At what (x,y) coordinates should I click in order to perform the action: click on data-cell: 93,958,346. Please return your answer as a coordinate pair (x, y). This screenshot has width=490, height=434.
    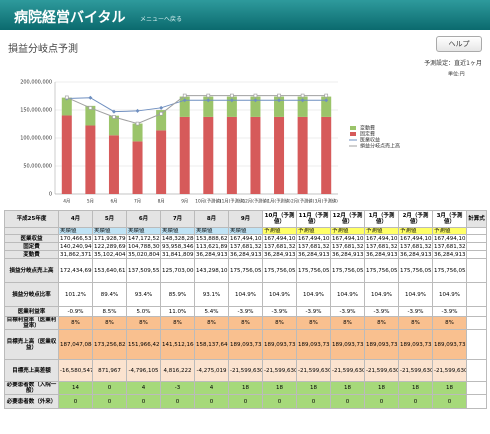
    Looking at the image, I should click on (177, 246).